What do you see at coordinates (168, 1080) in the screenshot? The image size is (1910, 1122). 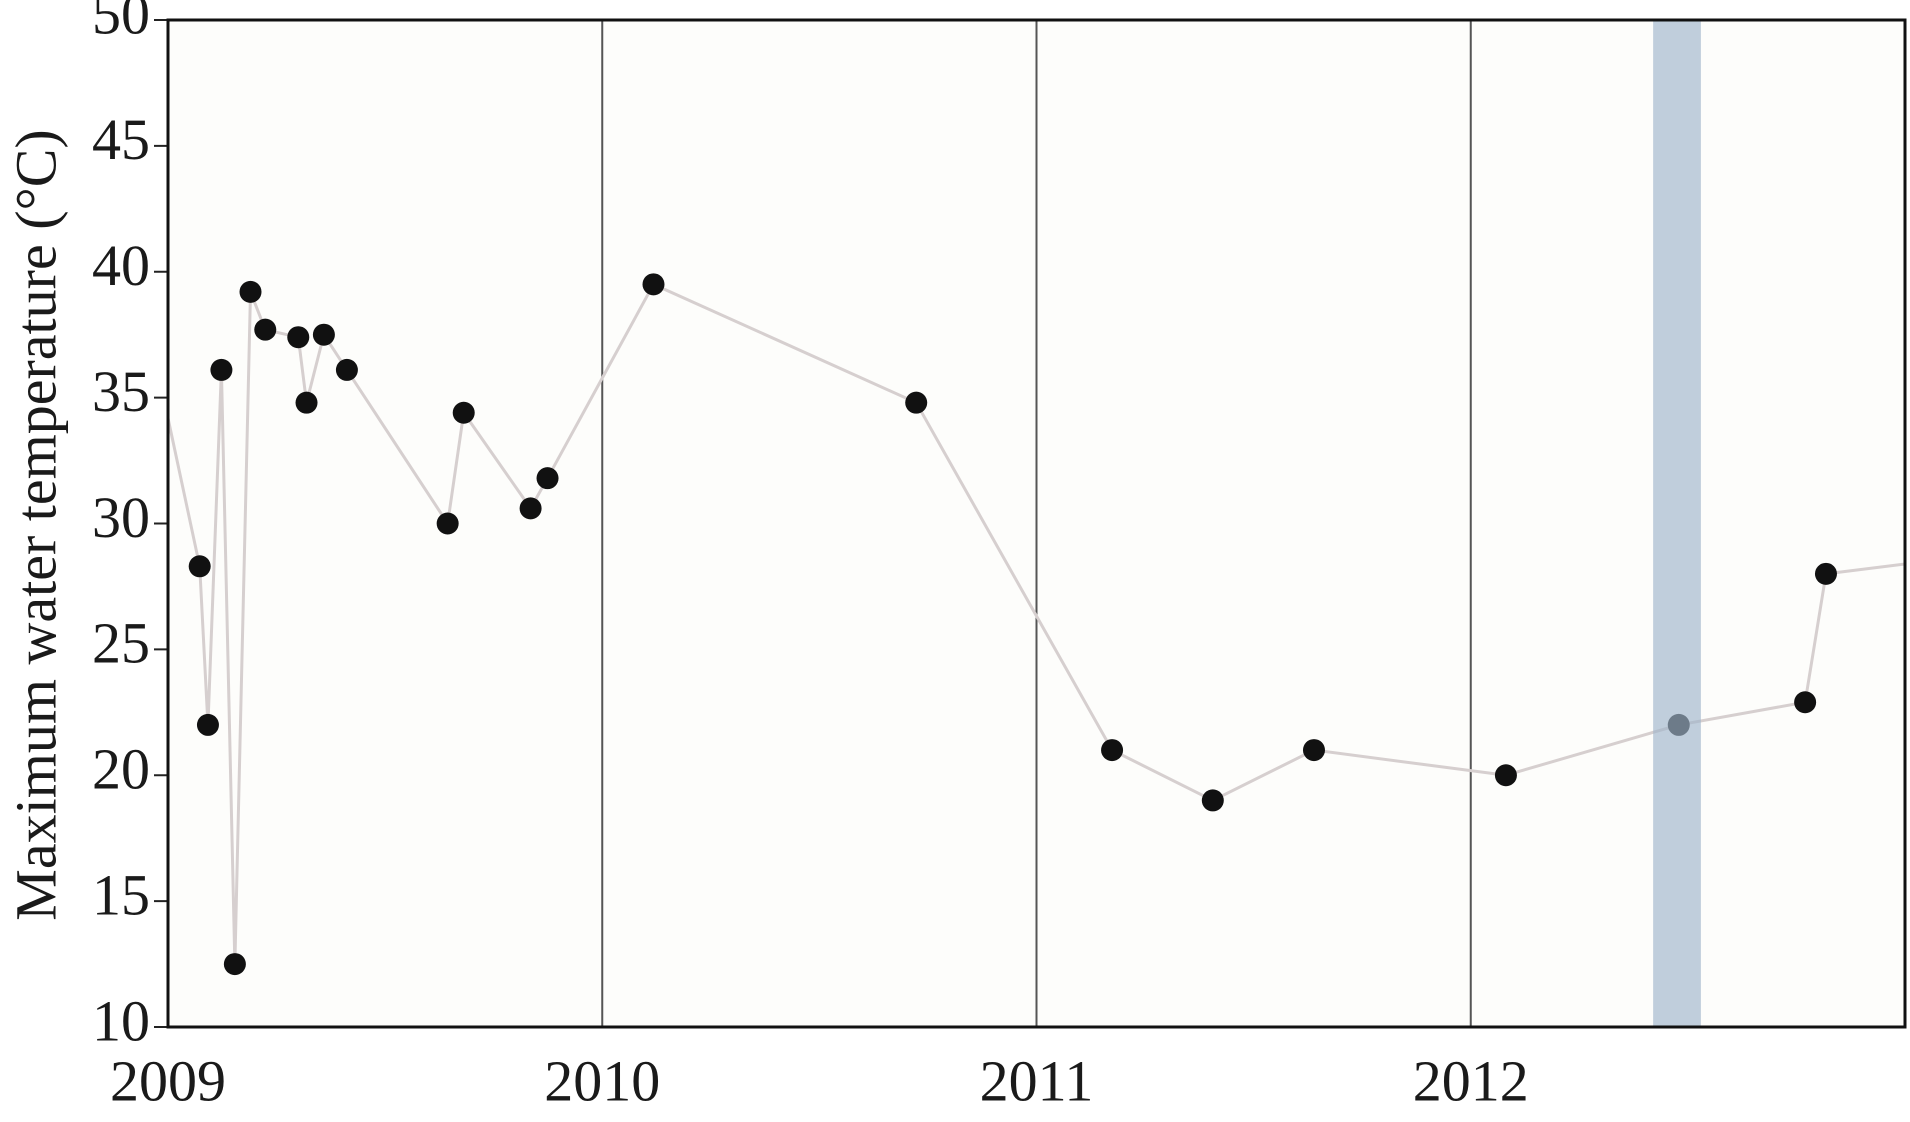 I see `x-tick-label: 2009` at bounding box center [168, 1080].